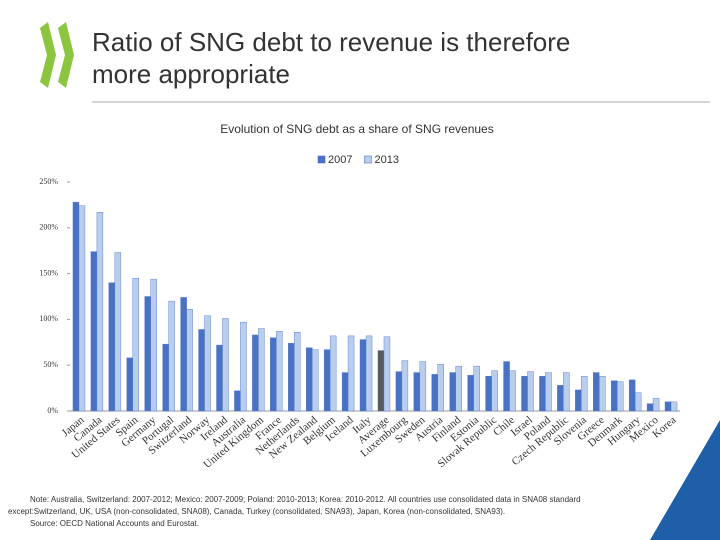 The width and height of the screenshot is (720, 540). Describe the element at coordinates (48, 227) in the screenshot. I see `y-tick-label: 200%` at that location.